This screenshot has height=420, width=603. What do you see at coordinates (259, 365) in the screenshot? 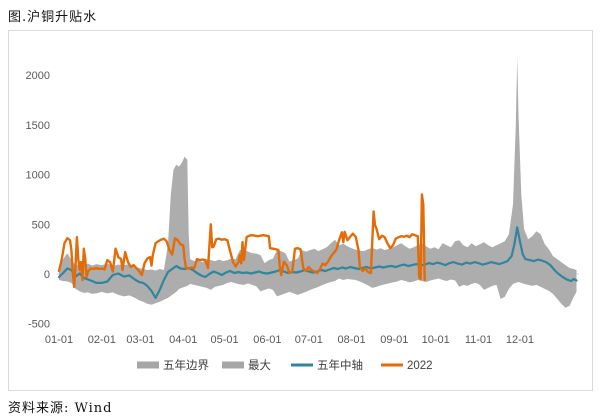
I see `legend-label-2: 最大` at bounding box center [259, 365].